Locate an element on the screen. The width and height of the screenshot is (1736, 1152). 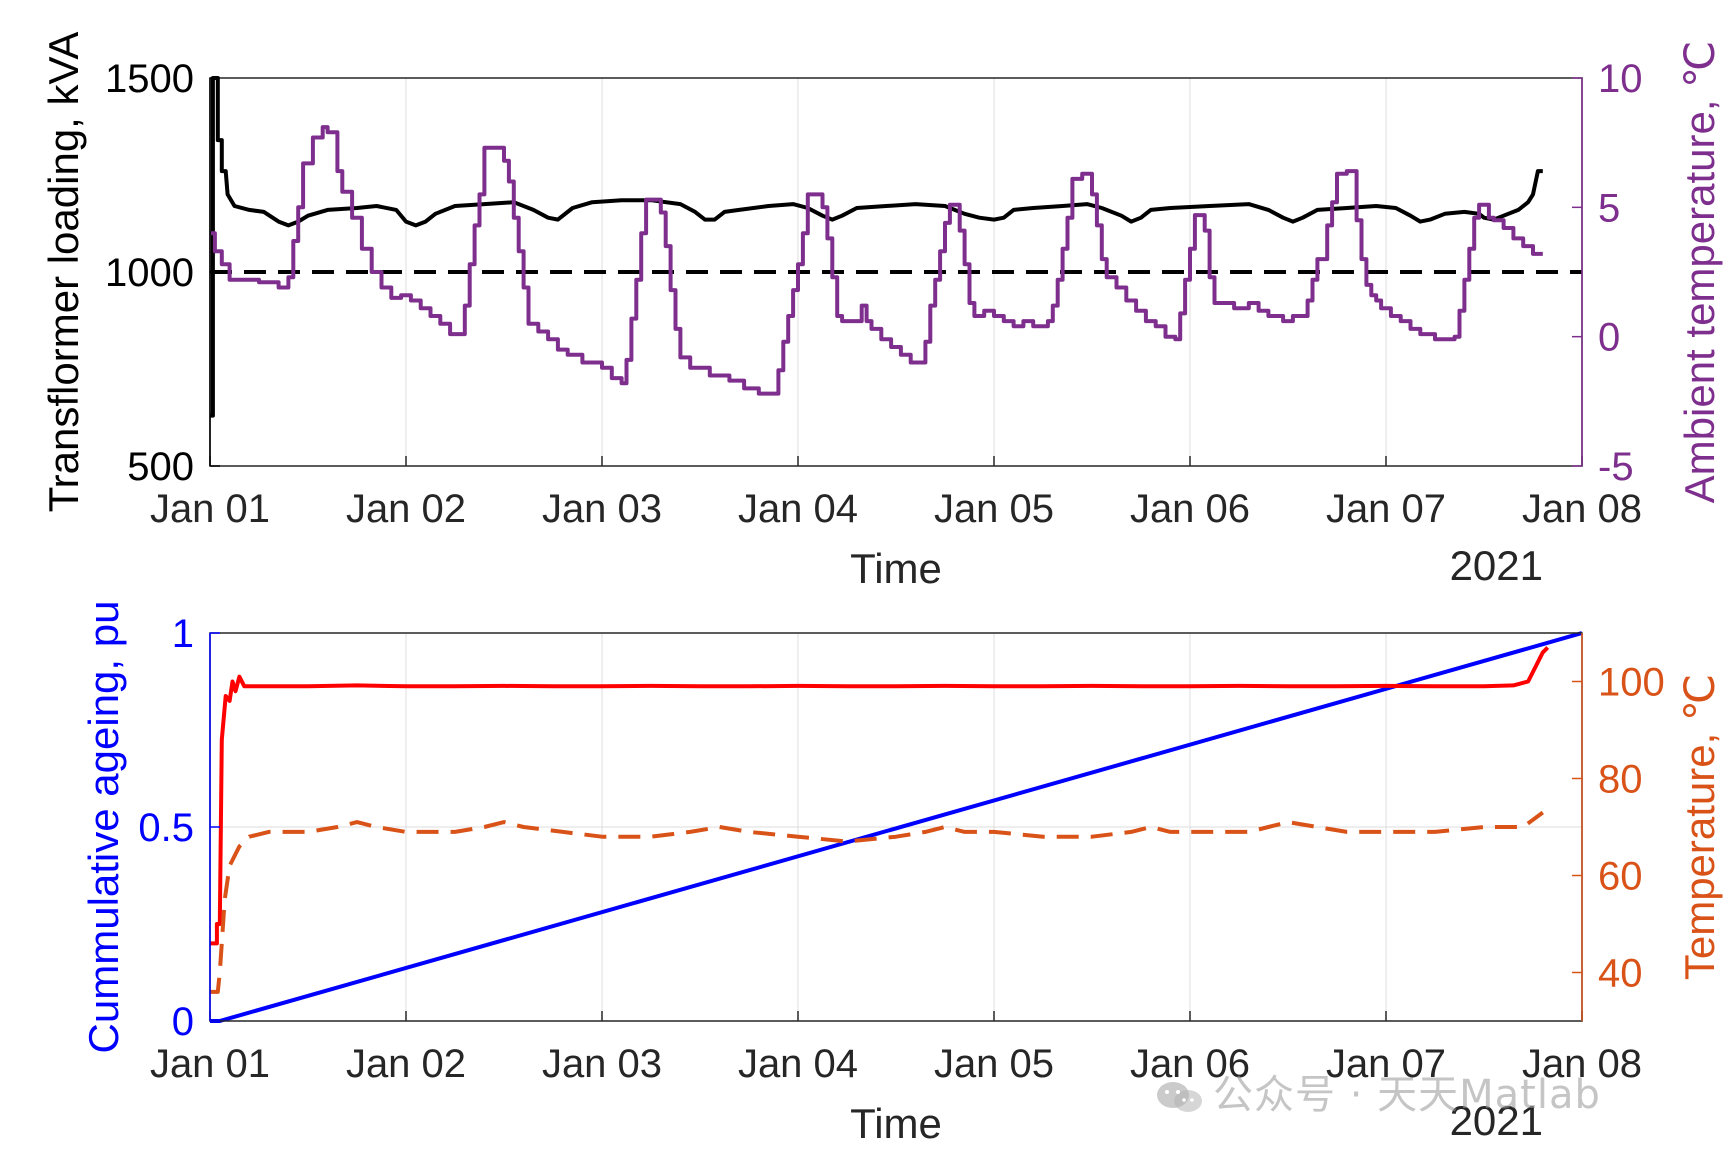
bottom-right-ticks: 40 60 80 100 is located at coordinates (1618, 827).